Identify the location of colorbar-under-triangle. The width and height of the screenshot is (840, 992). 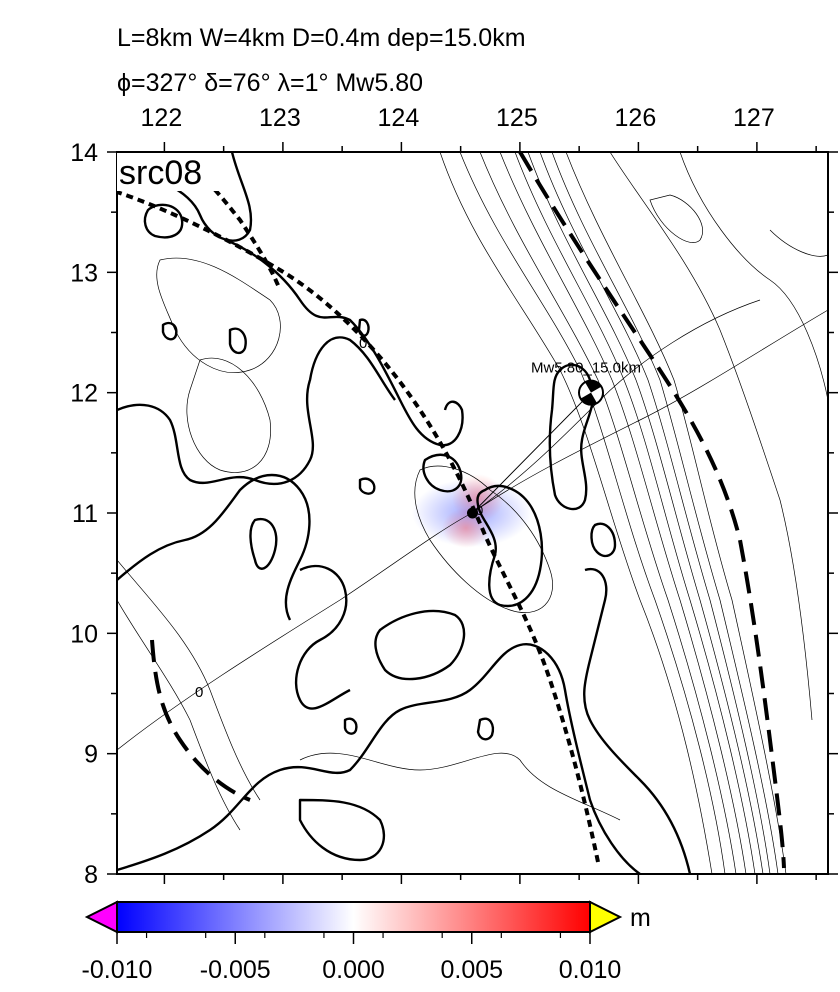
(101, 917).